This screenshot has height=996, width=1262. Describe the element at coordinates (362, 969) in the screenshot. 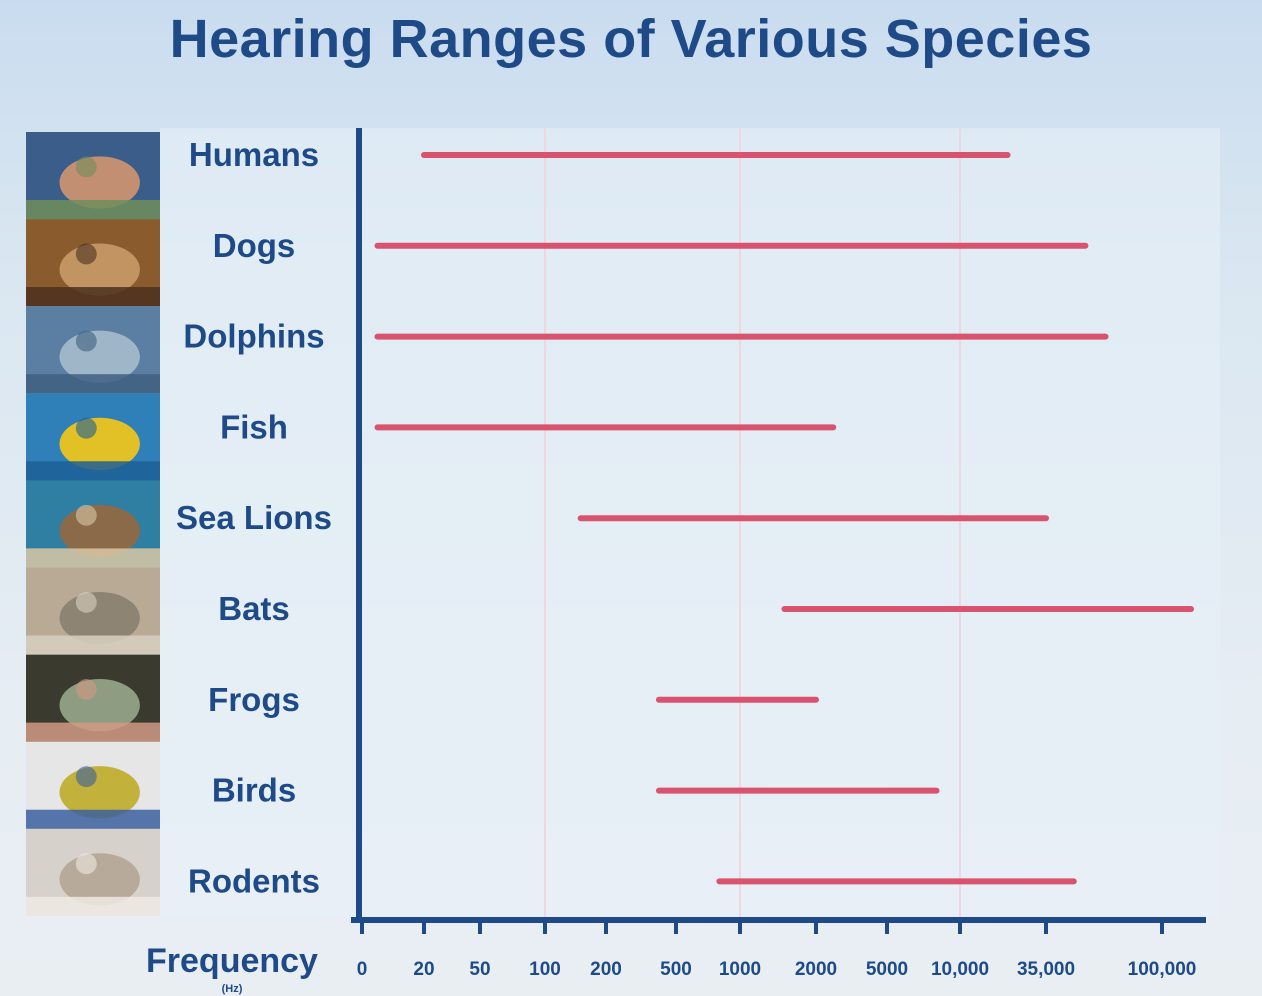

I see `x-tick-label: 0` at that location.